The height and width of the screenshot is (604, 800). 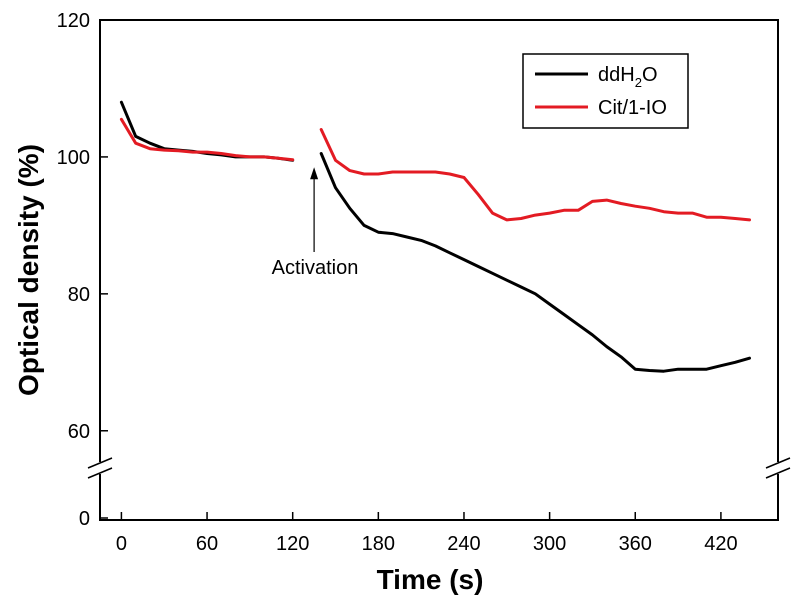 I want to click on x-tick-label: 180, so click(x=378, y=544).